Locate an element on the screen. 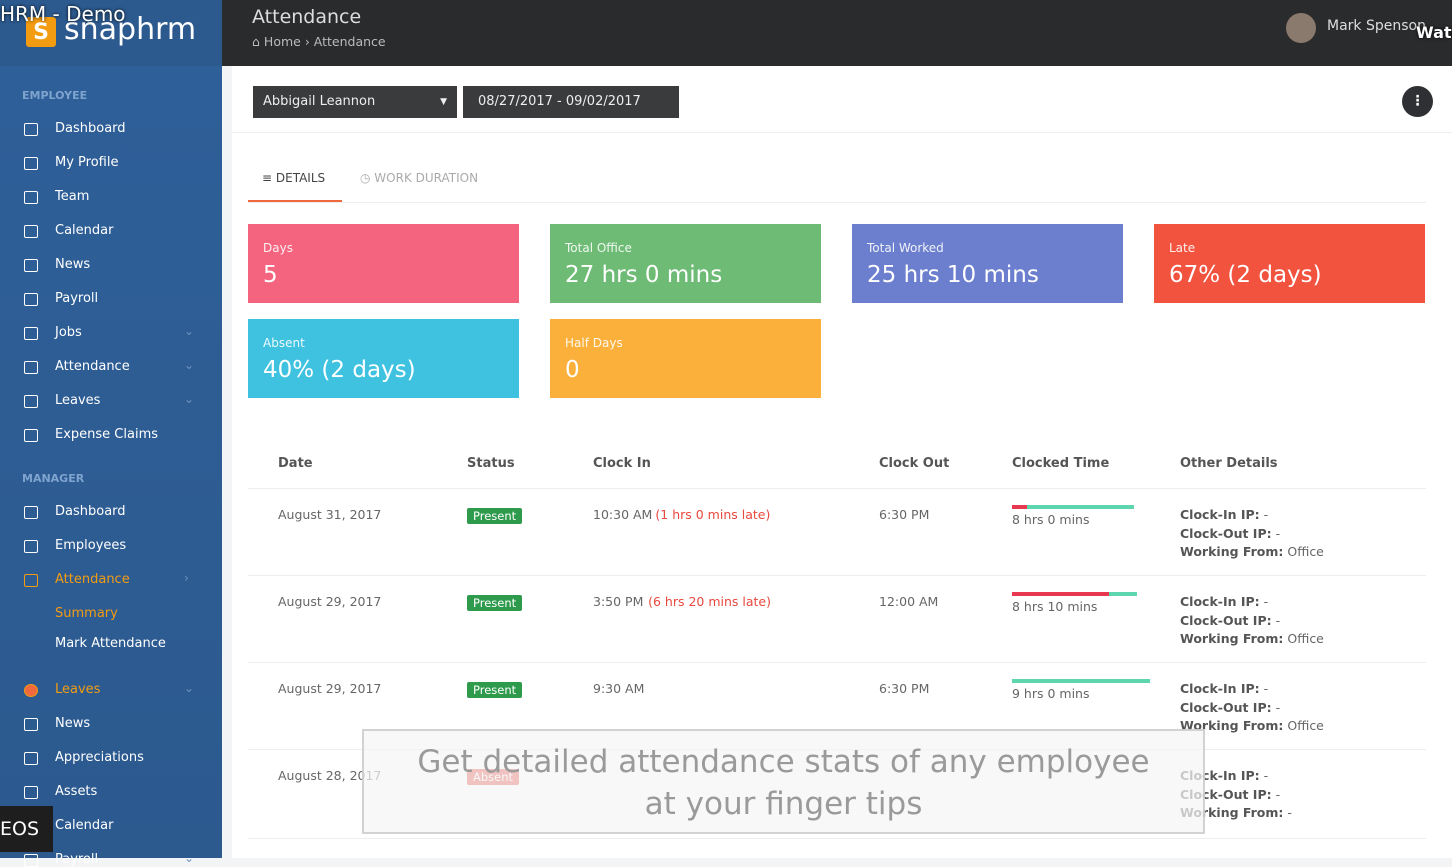  detail-line: Working From: - is located at coordinates (1236, 812).